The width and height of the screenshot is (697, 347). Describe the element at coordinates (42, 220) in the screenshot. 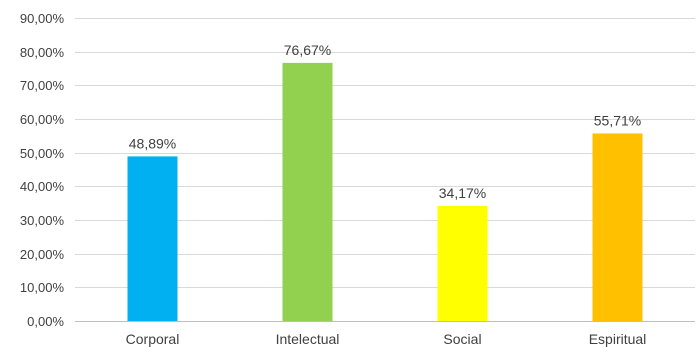

I see `y-tick-label: 30,00%` at that location.